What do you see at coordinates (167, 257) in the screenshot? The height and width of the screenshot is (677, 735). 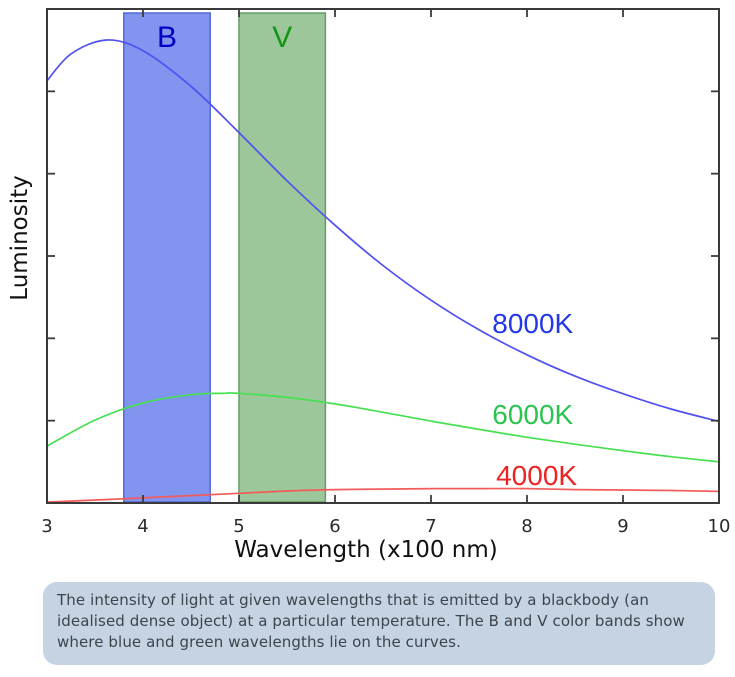 I see `band-B` at bounding box center [167, 257].